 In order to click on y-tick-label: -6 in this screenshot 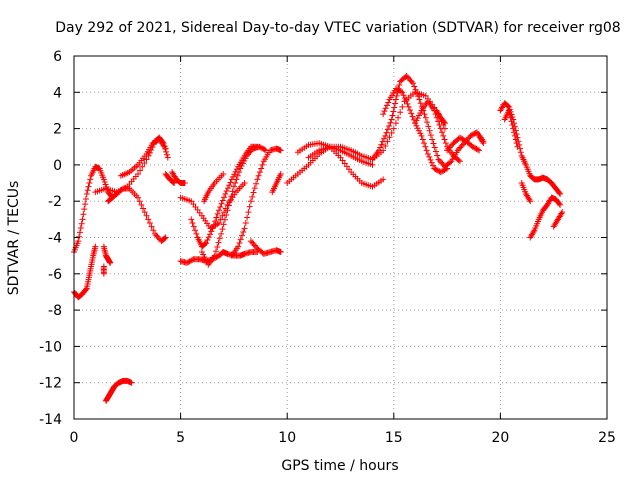, I will do `click(55, 275)`.